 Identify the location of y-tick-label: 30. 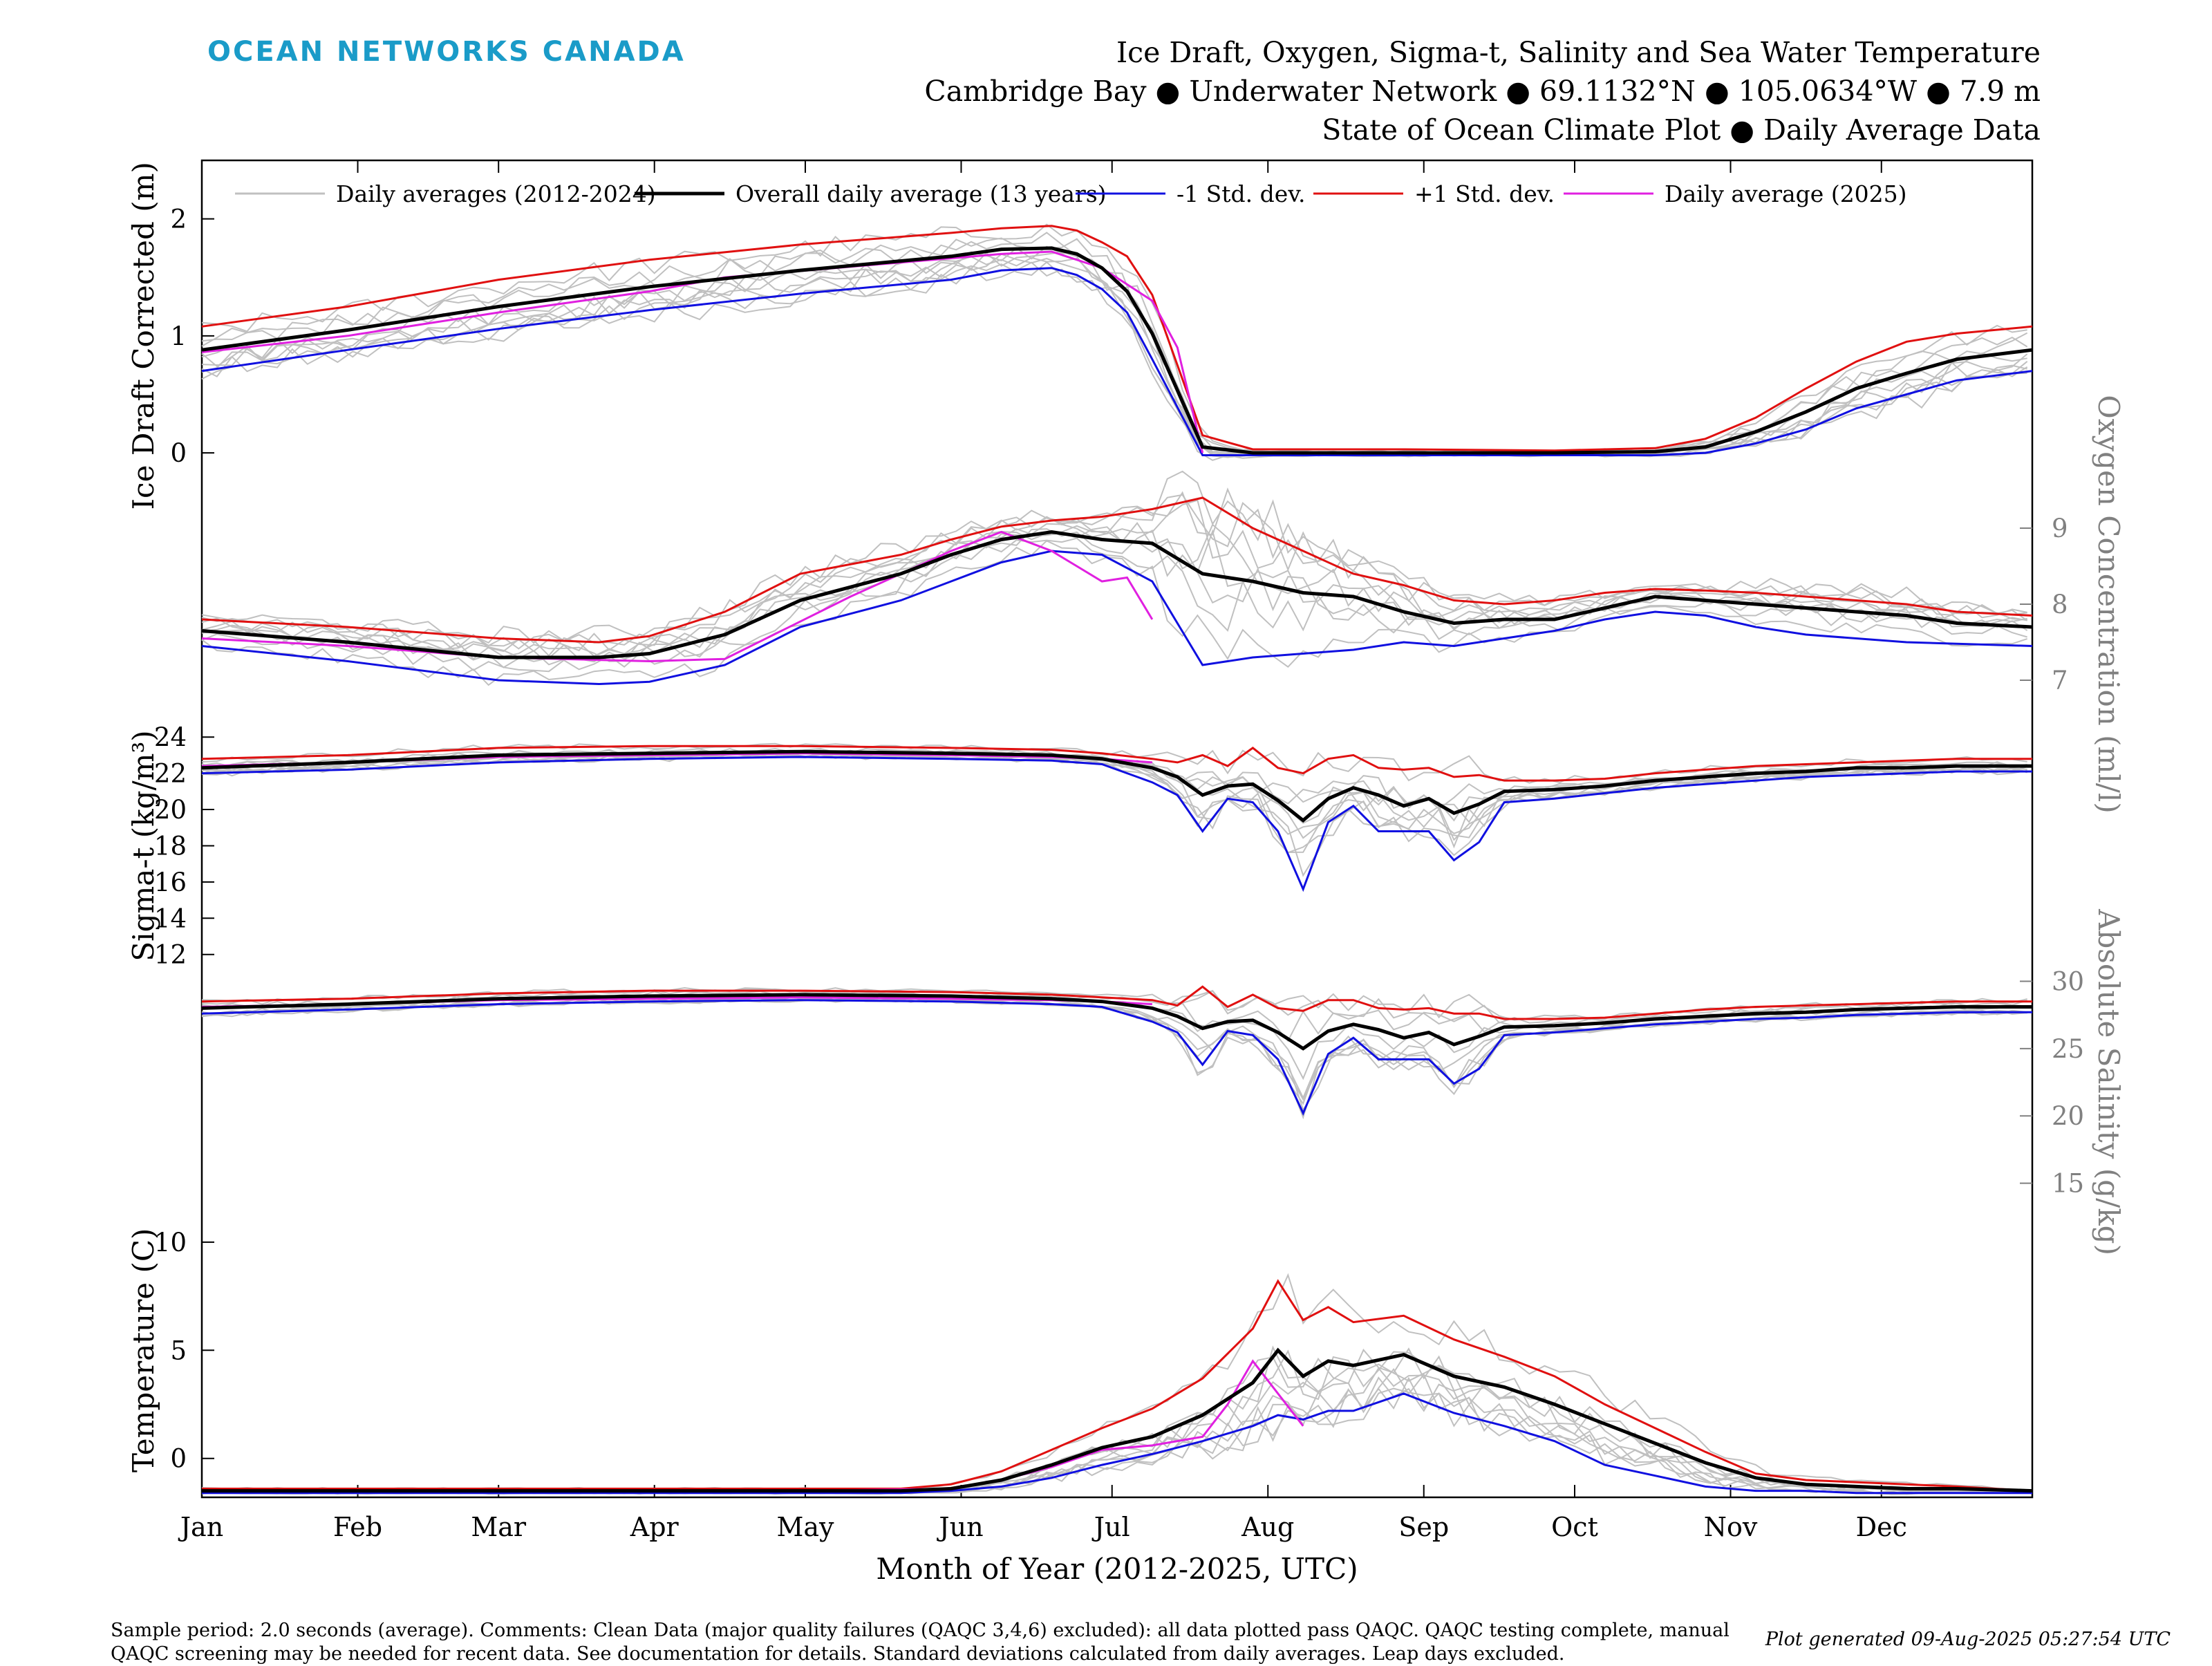
(2068, 981).